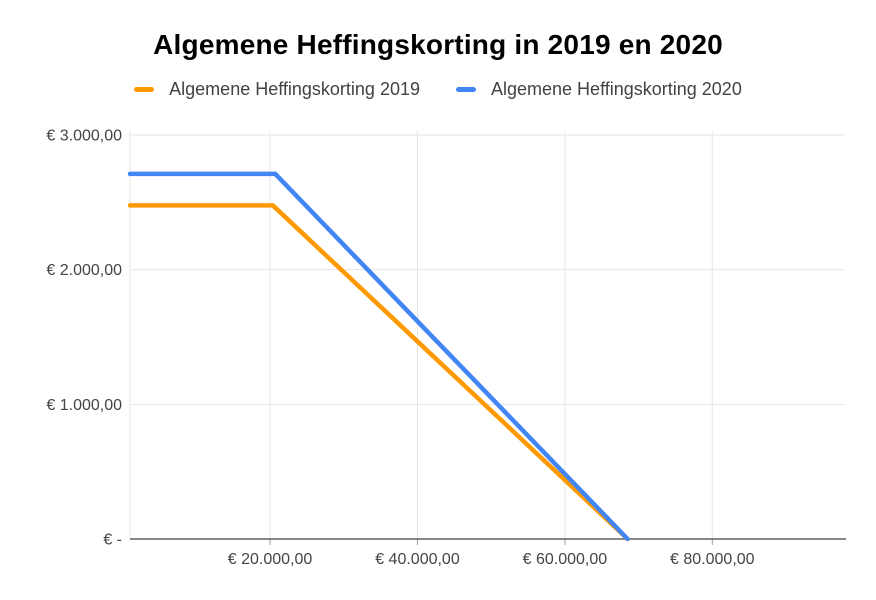  Describe the element at coordinates (84, 136) in the screenshot. I see `y-tick-label: € 3.000,00` at that location.